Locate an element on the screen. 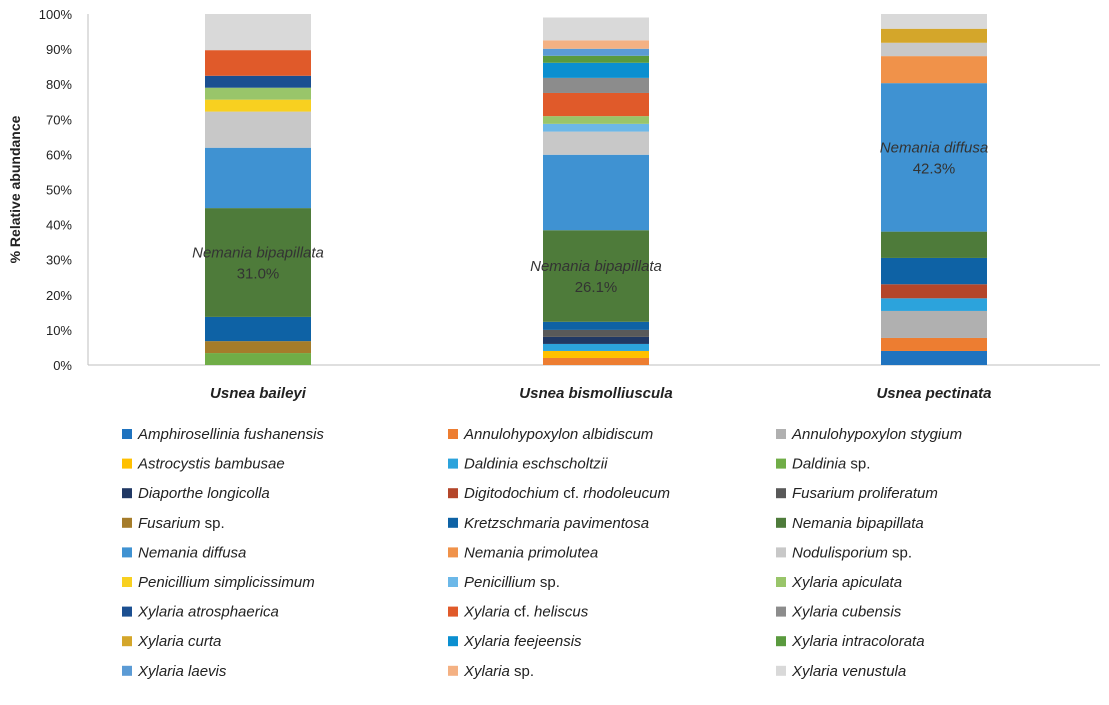 The image size is (1109, 705). legend-entry: Nemania primolutea is located at coordinates (531, 552).